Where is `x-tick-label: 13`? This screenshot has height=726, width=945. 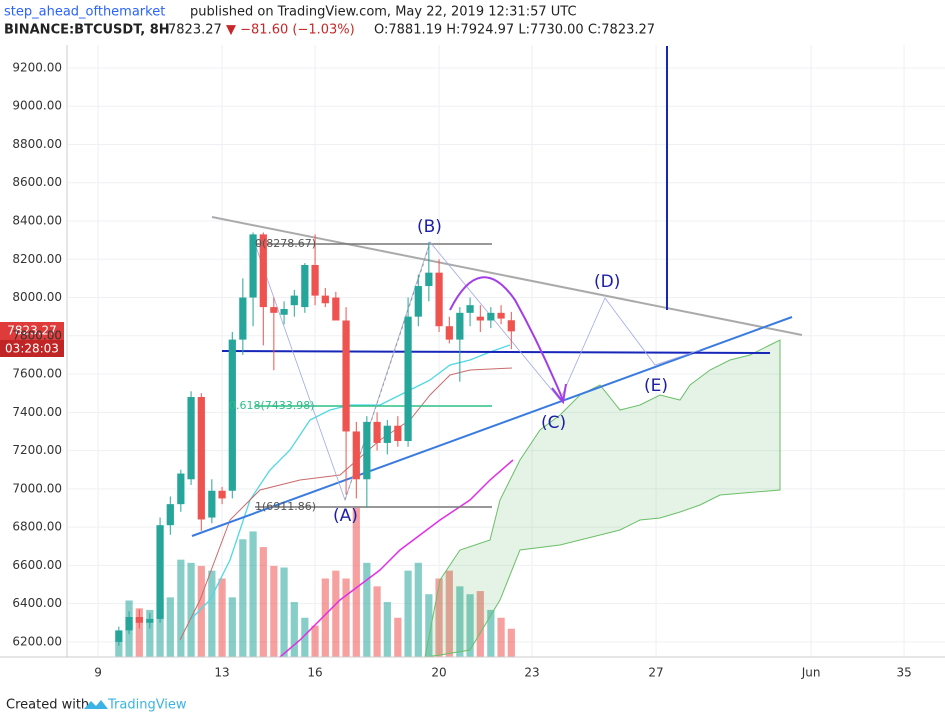
x-tick-label: 13 is located at coordinates (221, 673).